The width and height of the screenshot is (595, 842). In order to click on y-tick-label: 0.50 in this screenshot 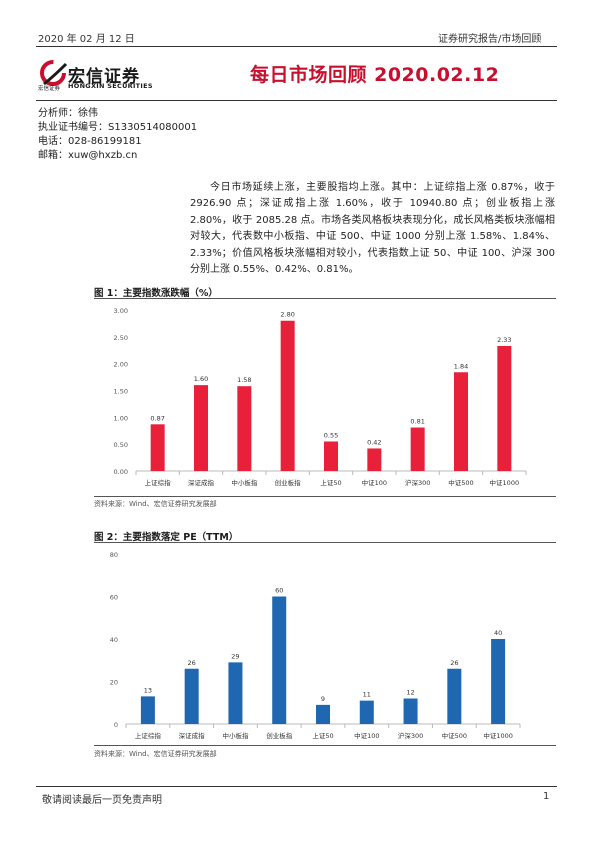, I will do `click(121, 445)`.